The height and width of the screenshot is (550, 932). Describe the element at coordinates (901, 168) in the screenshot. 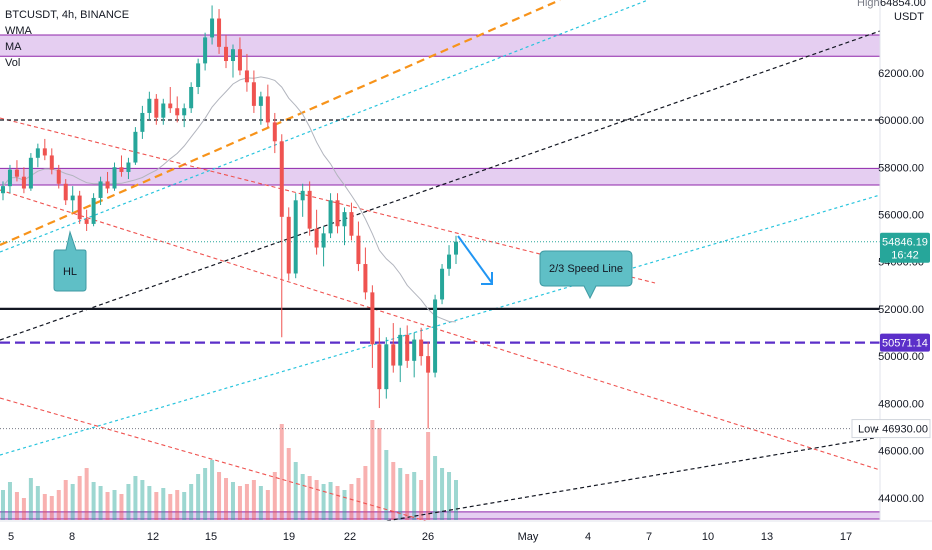

I see `y-tick-label: 58000.00` at that location.